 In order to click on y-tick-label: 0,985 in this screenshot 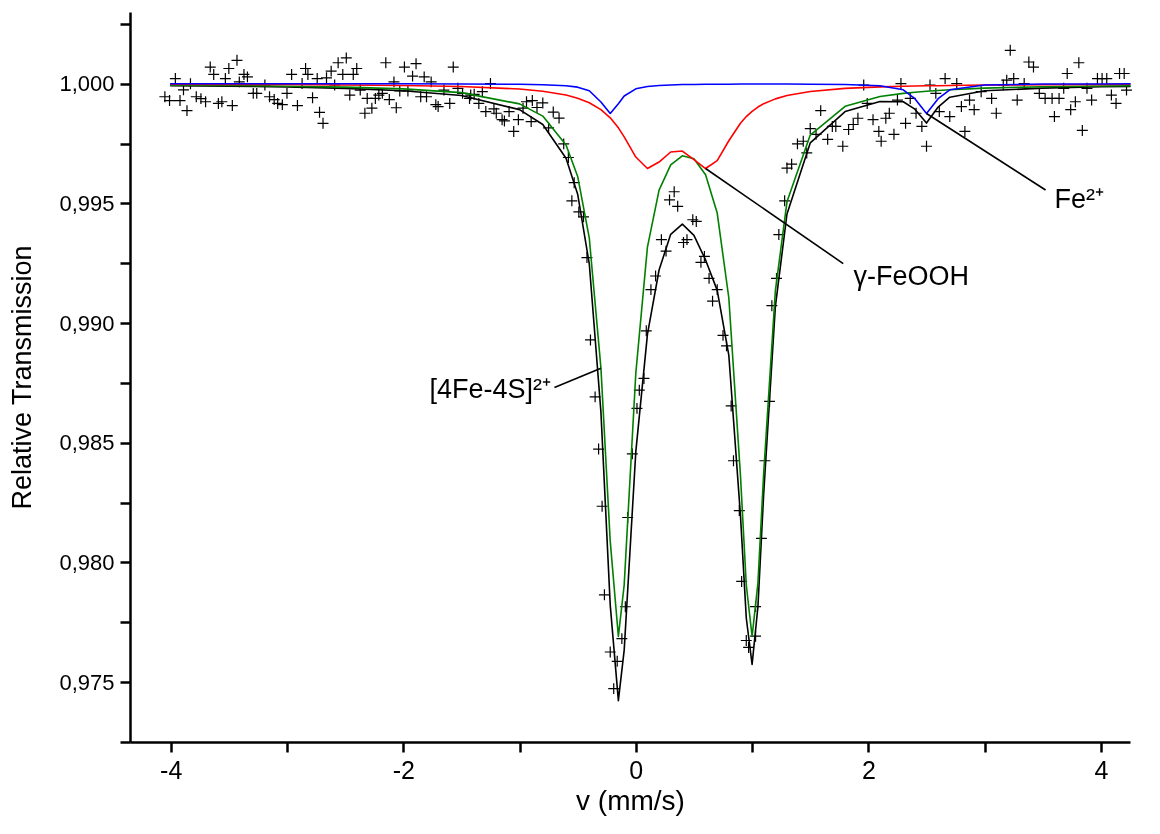, I will do `click(87, 443)`.